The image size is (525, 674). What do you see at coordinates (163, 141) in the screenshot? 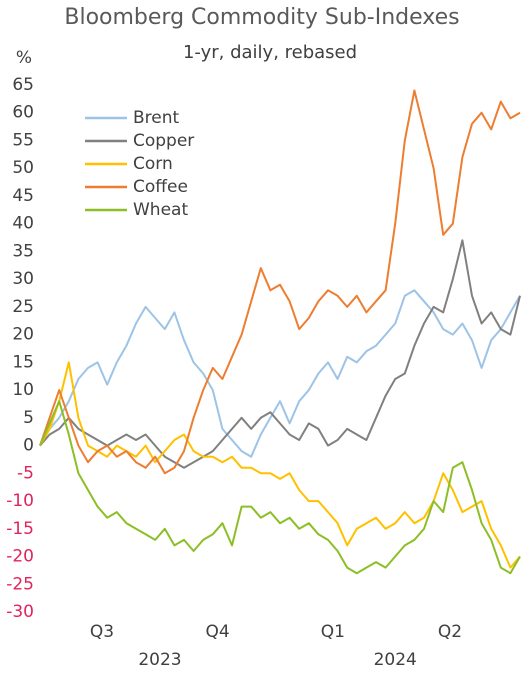
I see `legend-label: Copper` at bounding box center [163, 141].